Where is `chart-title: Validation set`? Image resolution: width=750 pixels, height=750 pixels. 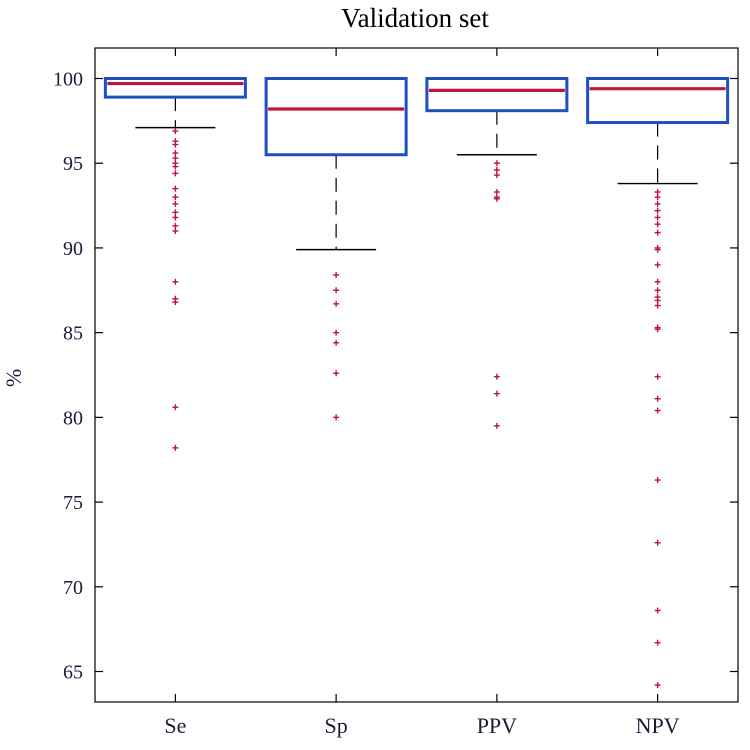
chart-title: Validation set is located at coordinates (415, 18).